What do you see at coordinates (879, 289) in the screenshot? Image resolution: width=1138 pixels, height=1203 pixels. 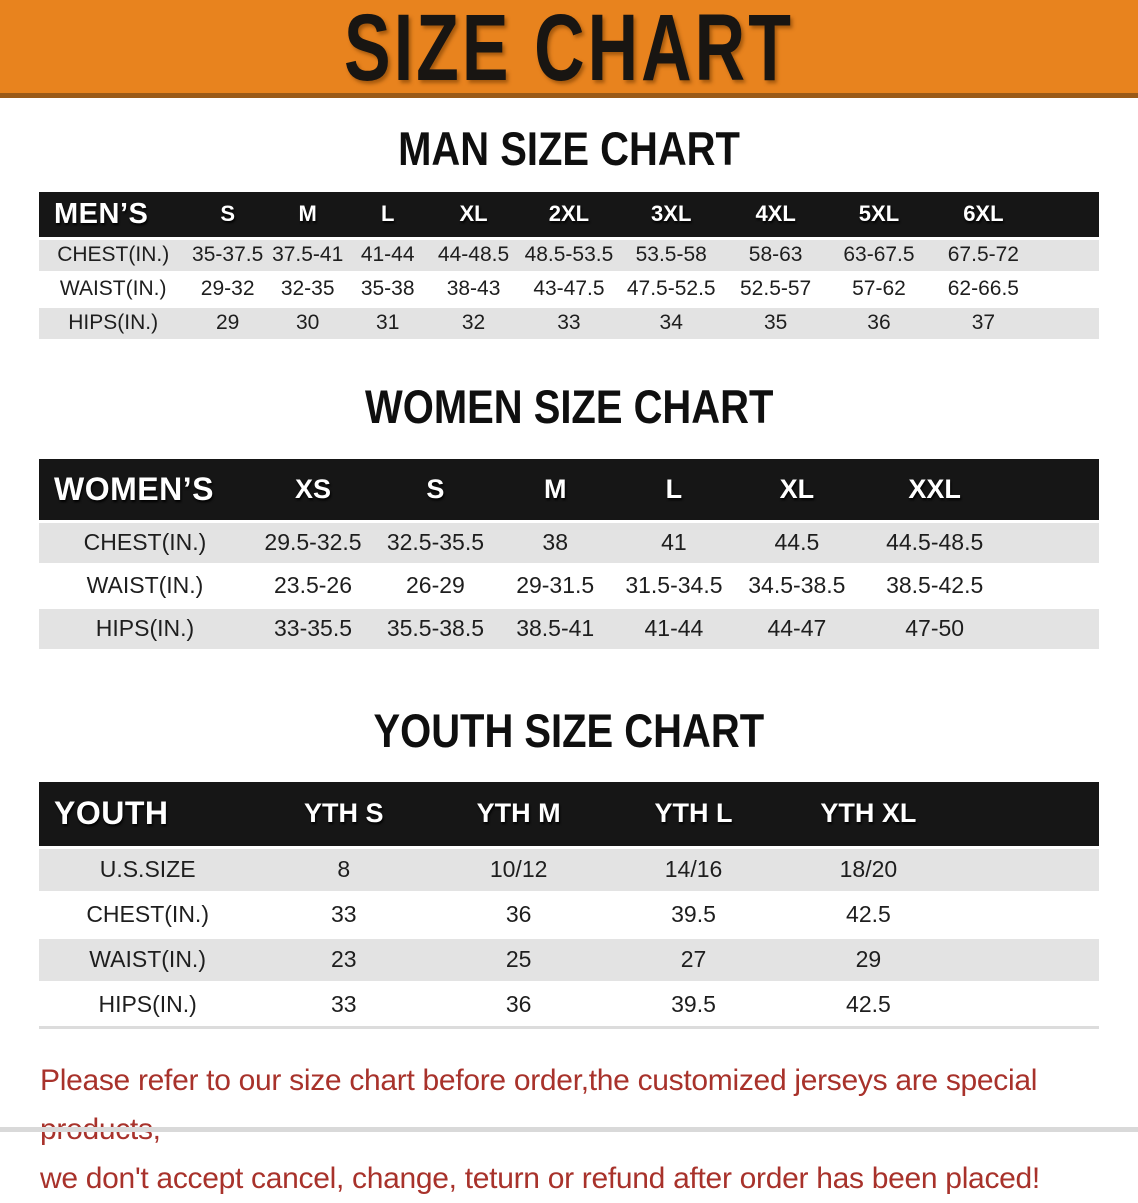 I see `size-value: 57-62` at bounding box center [879, 289].